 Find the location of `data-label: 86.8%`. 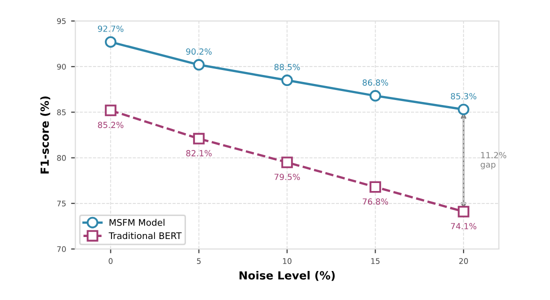

data-label: 86.8% is located at coordinates (375, 82).